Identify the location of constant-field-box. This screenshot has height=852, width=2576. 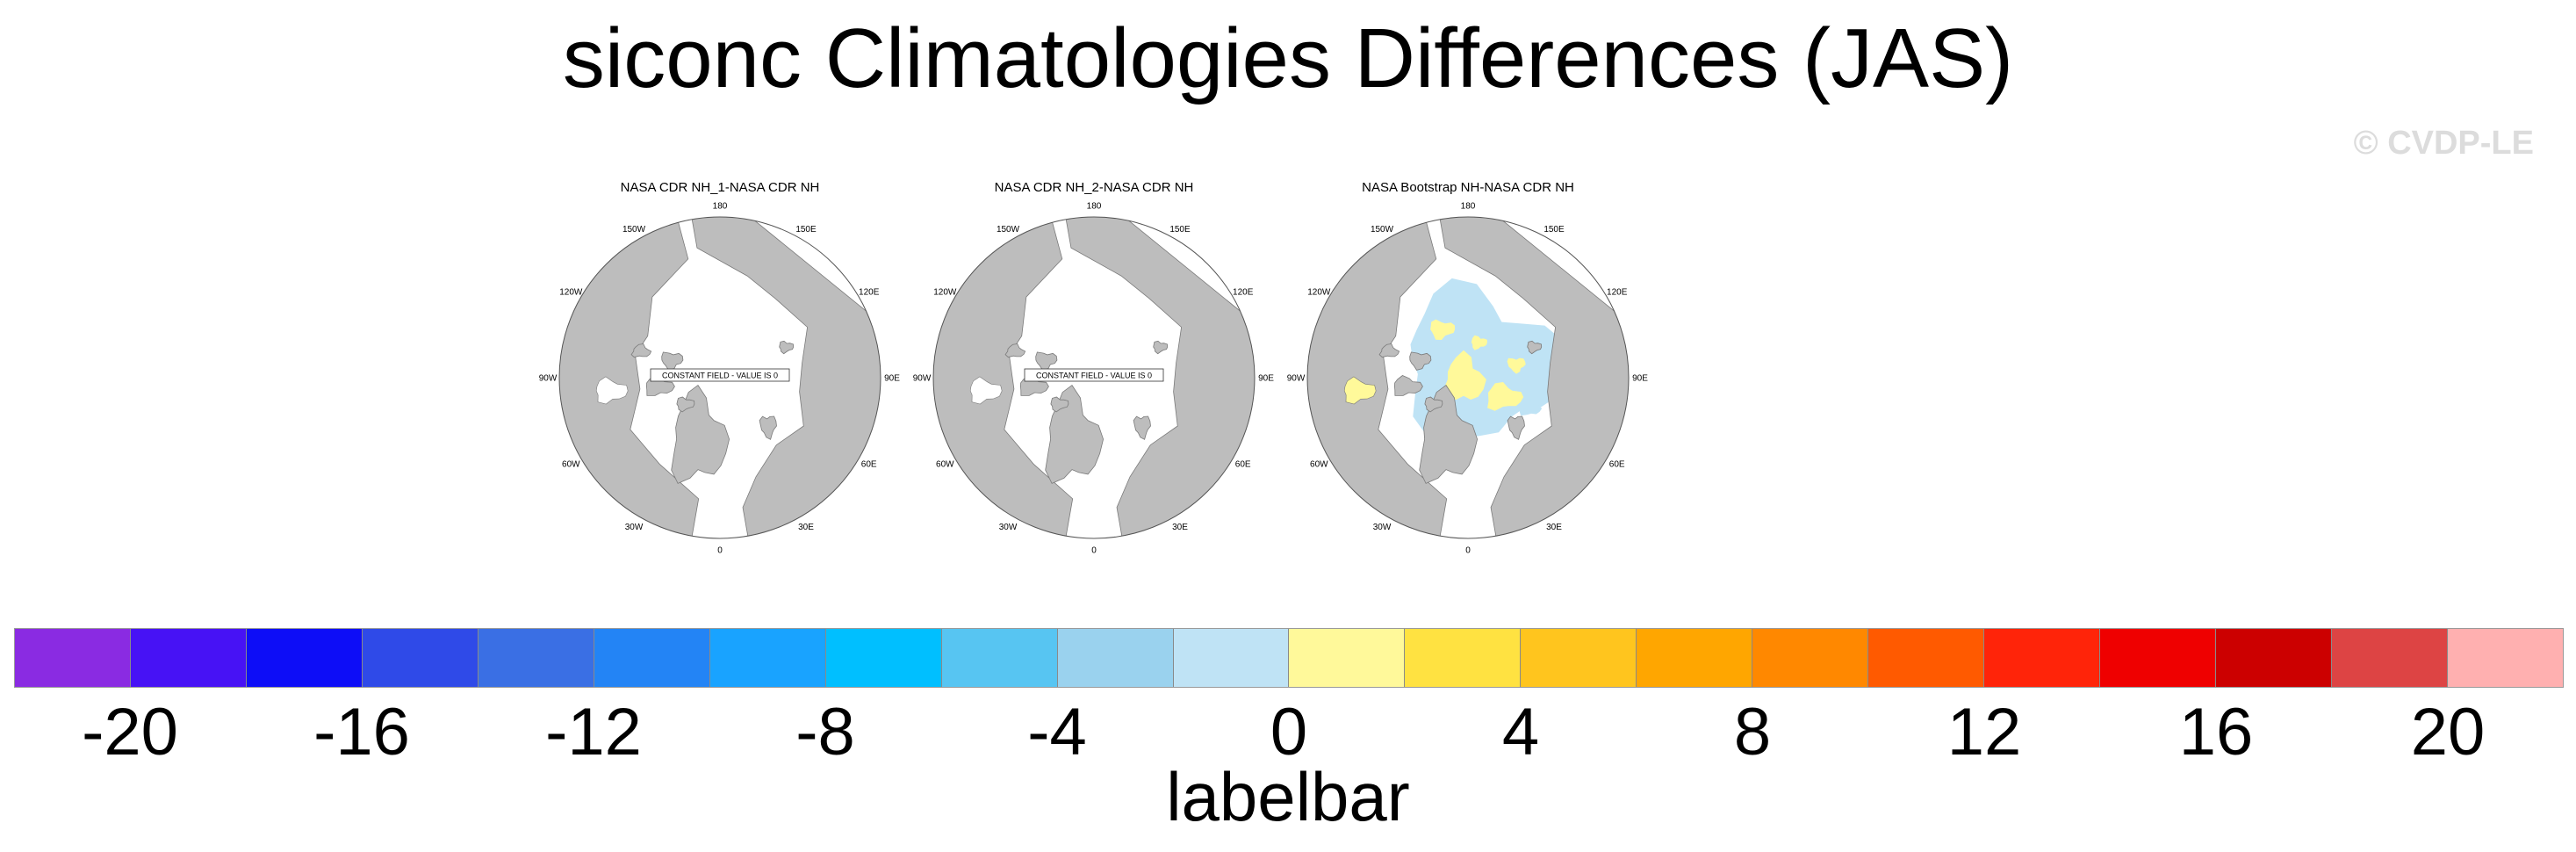
(720, 375).